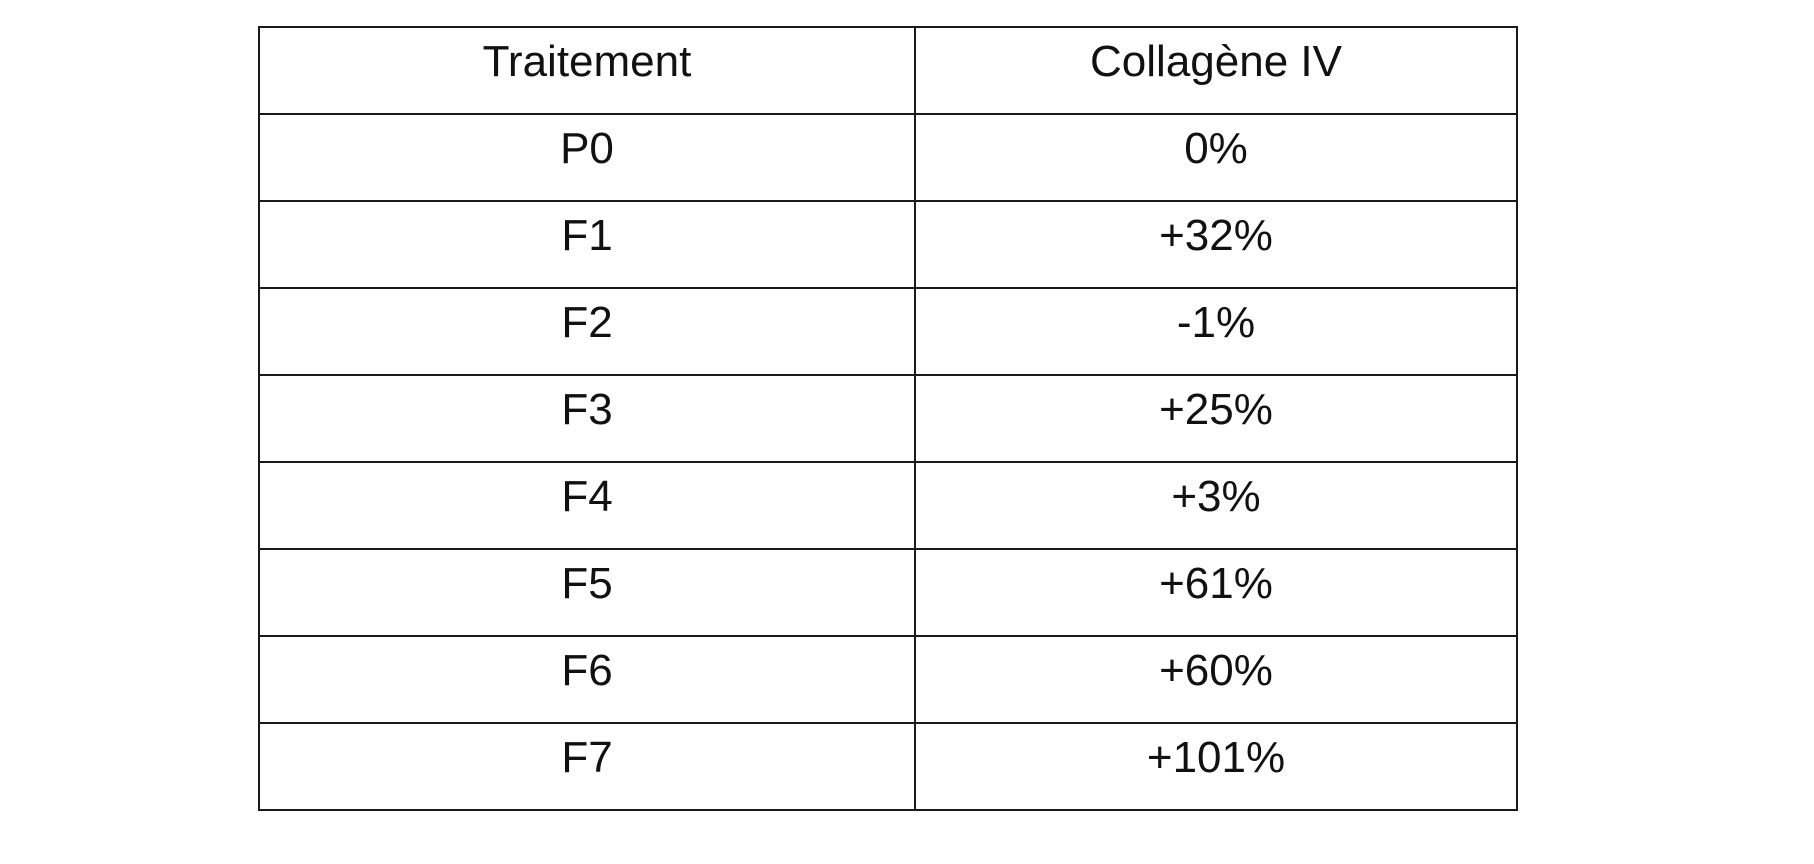 This screenshot has height=864, width=1814. I want to click on treatment-cell: F6, so click(587, 679).